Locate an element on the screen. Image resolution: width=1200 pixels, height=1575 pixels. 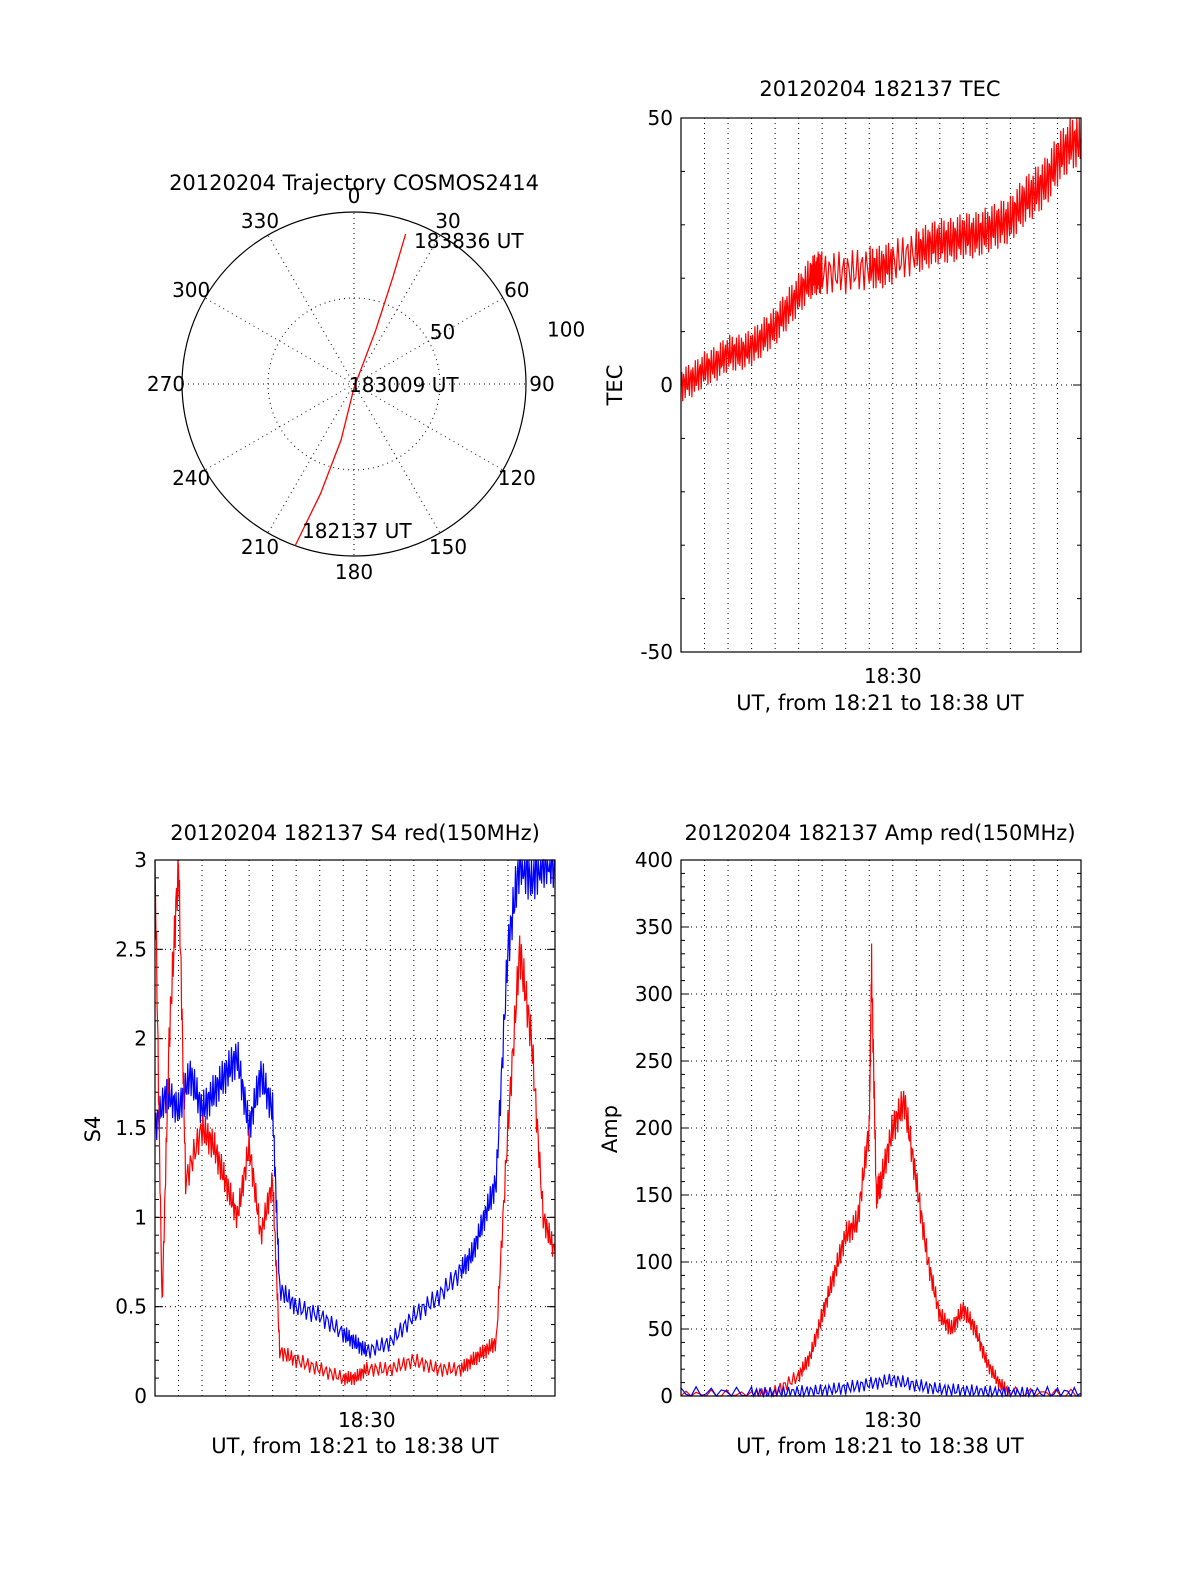
polar-azimuth-label: 330 is located at coordinates (260, 221).